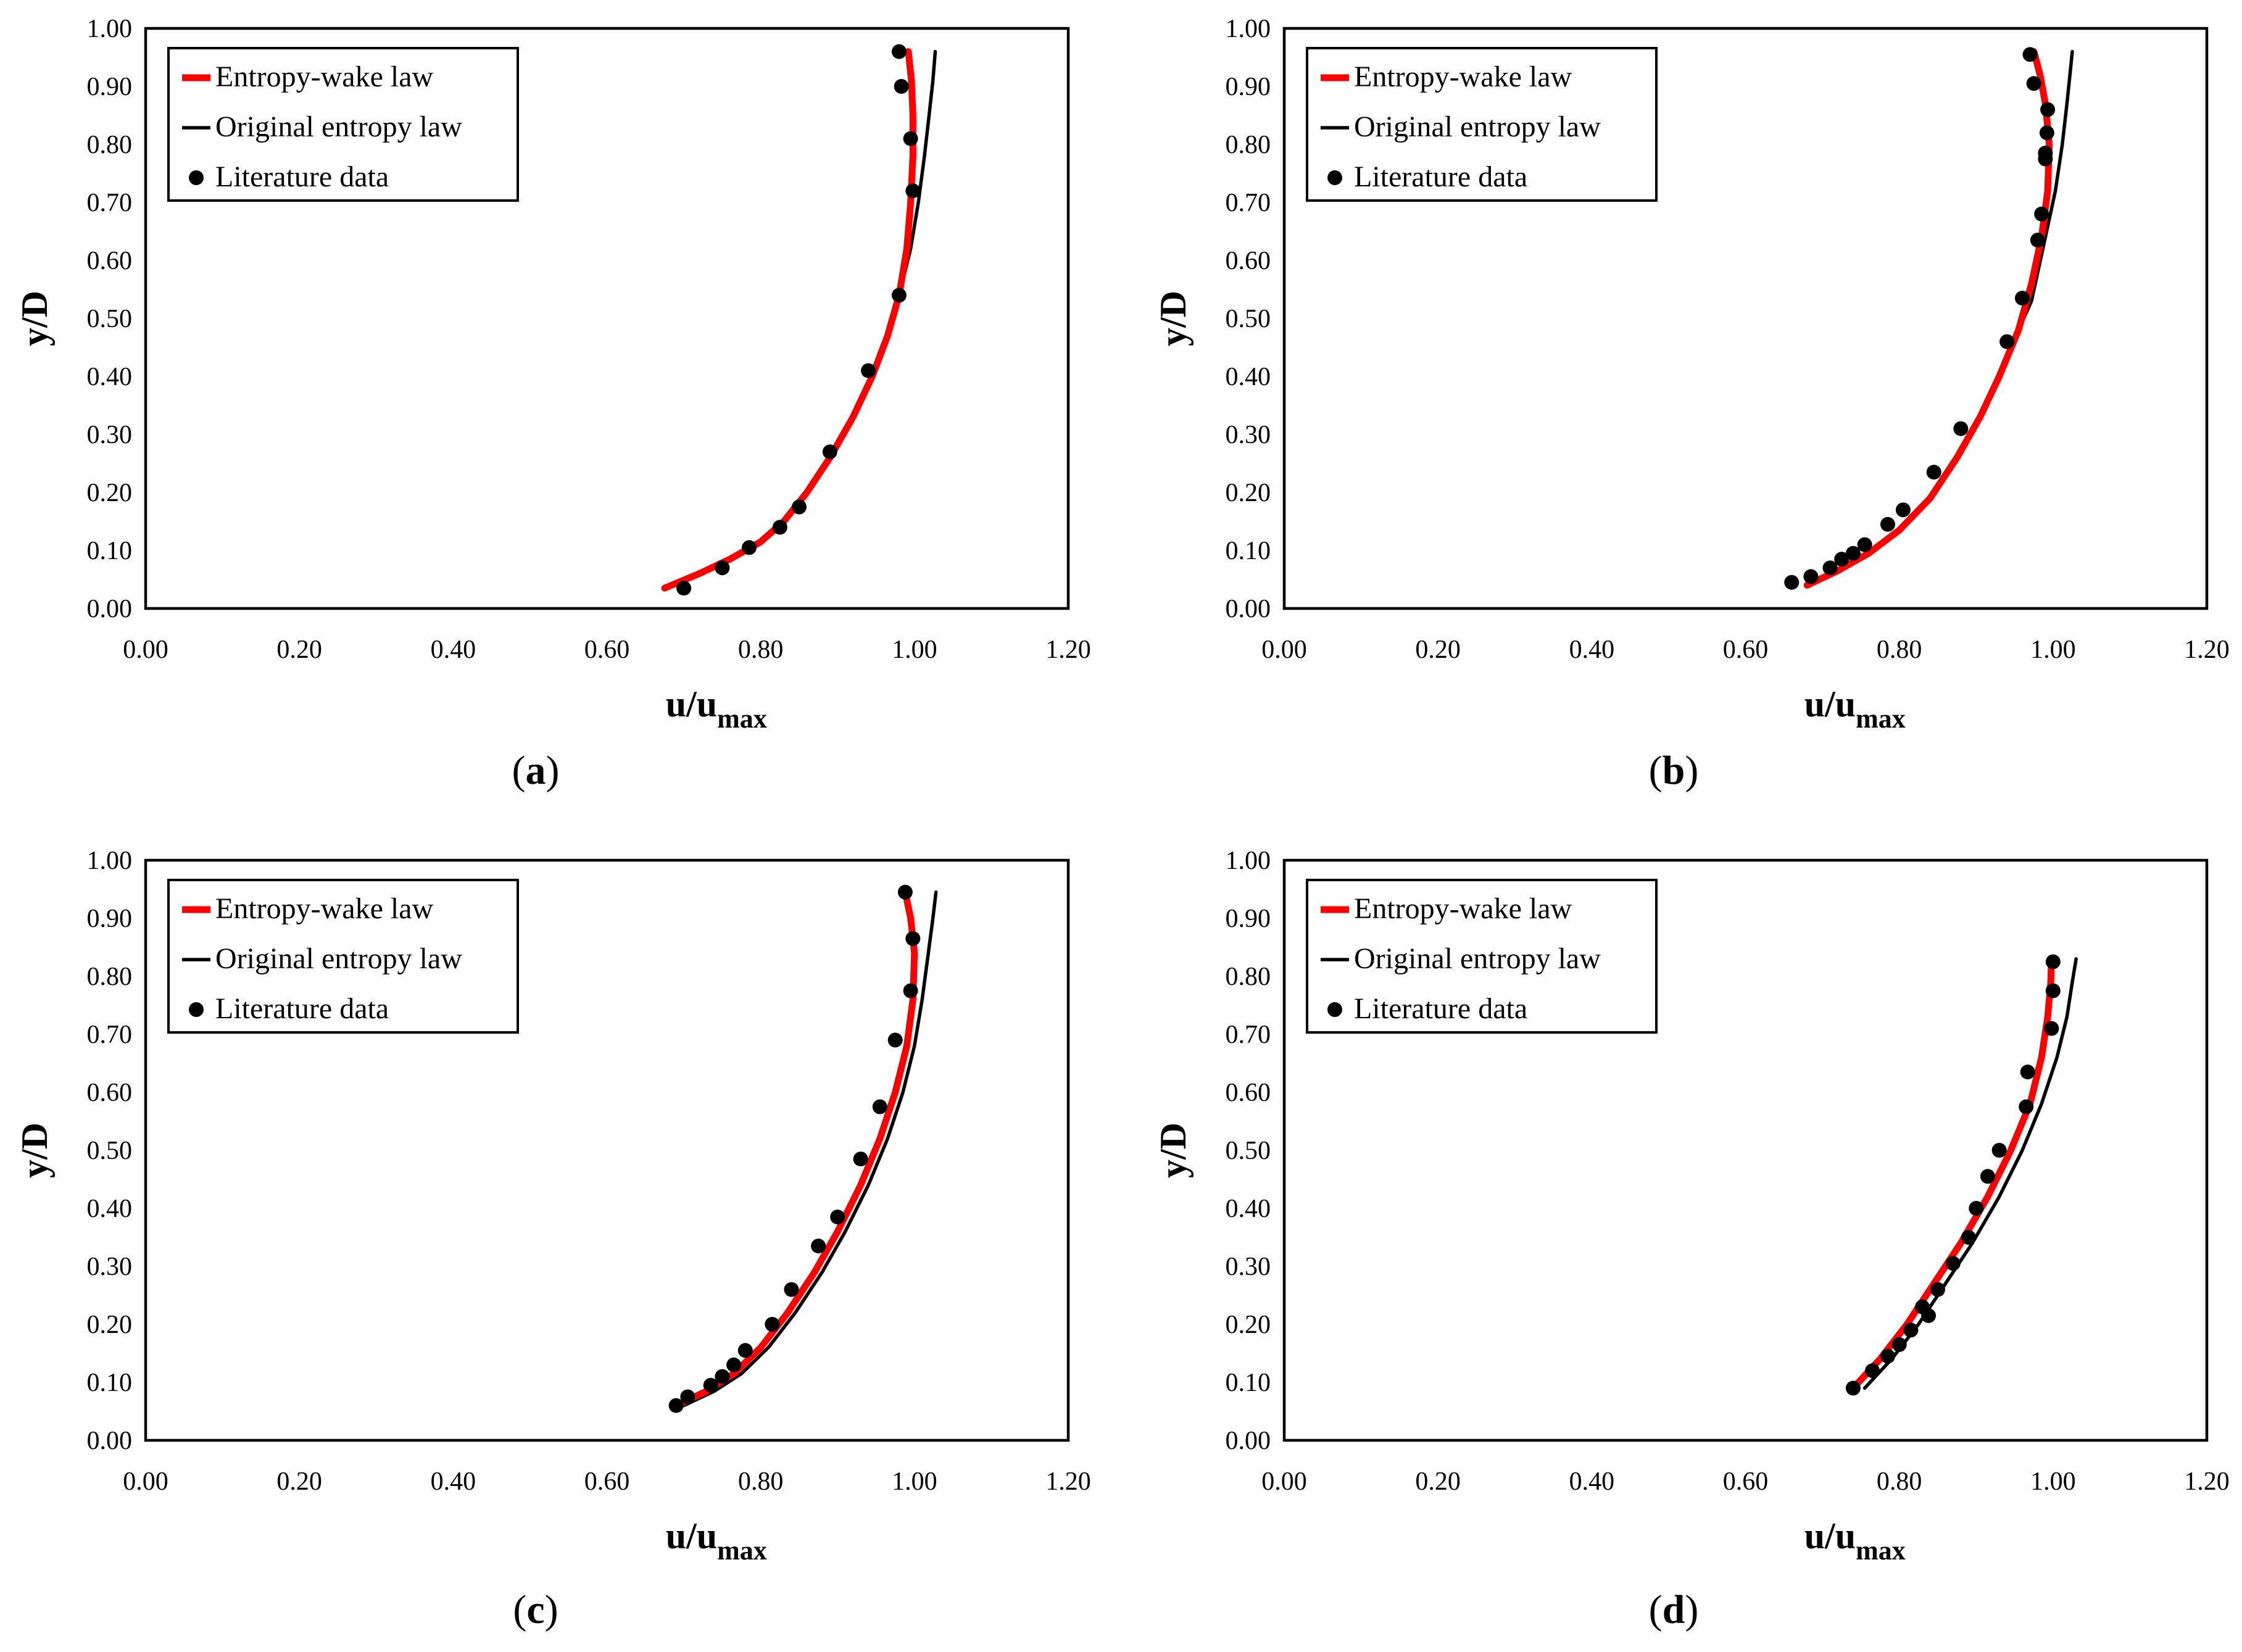 The height and width of the screenshot is (1652, 2242). What do you see at coordinates (110, 493) in the screenshot?
I see `y-tick-label: 0.20` at bounding box center [110, 493].